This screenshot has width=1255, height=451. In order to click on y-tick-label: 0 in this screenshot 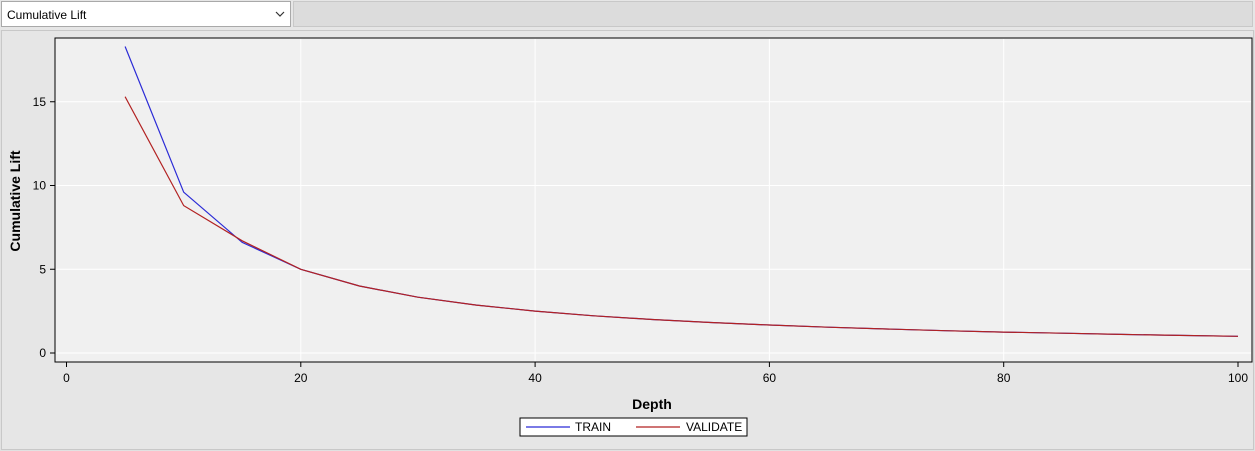, I will do `click(42, 353)`.